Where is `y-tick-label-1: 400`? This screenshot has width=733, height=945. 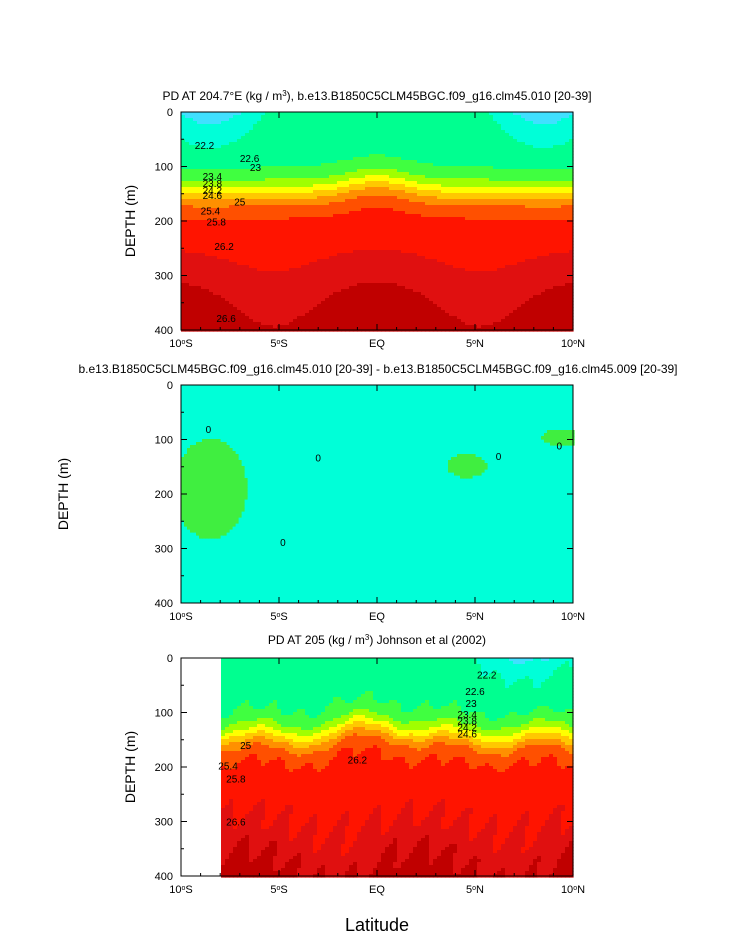
y-tick-label-1: 400 is located at coordinates (164, 331).